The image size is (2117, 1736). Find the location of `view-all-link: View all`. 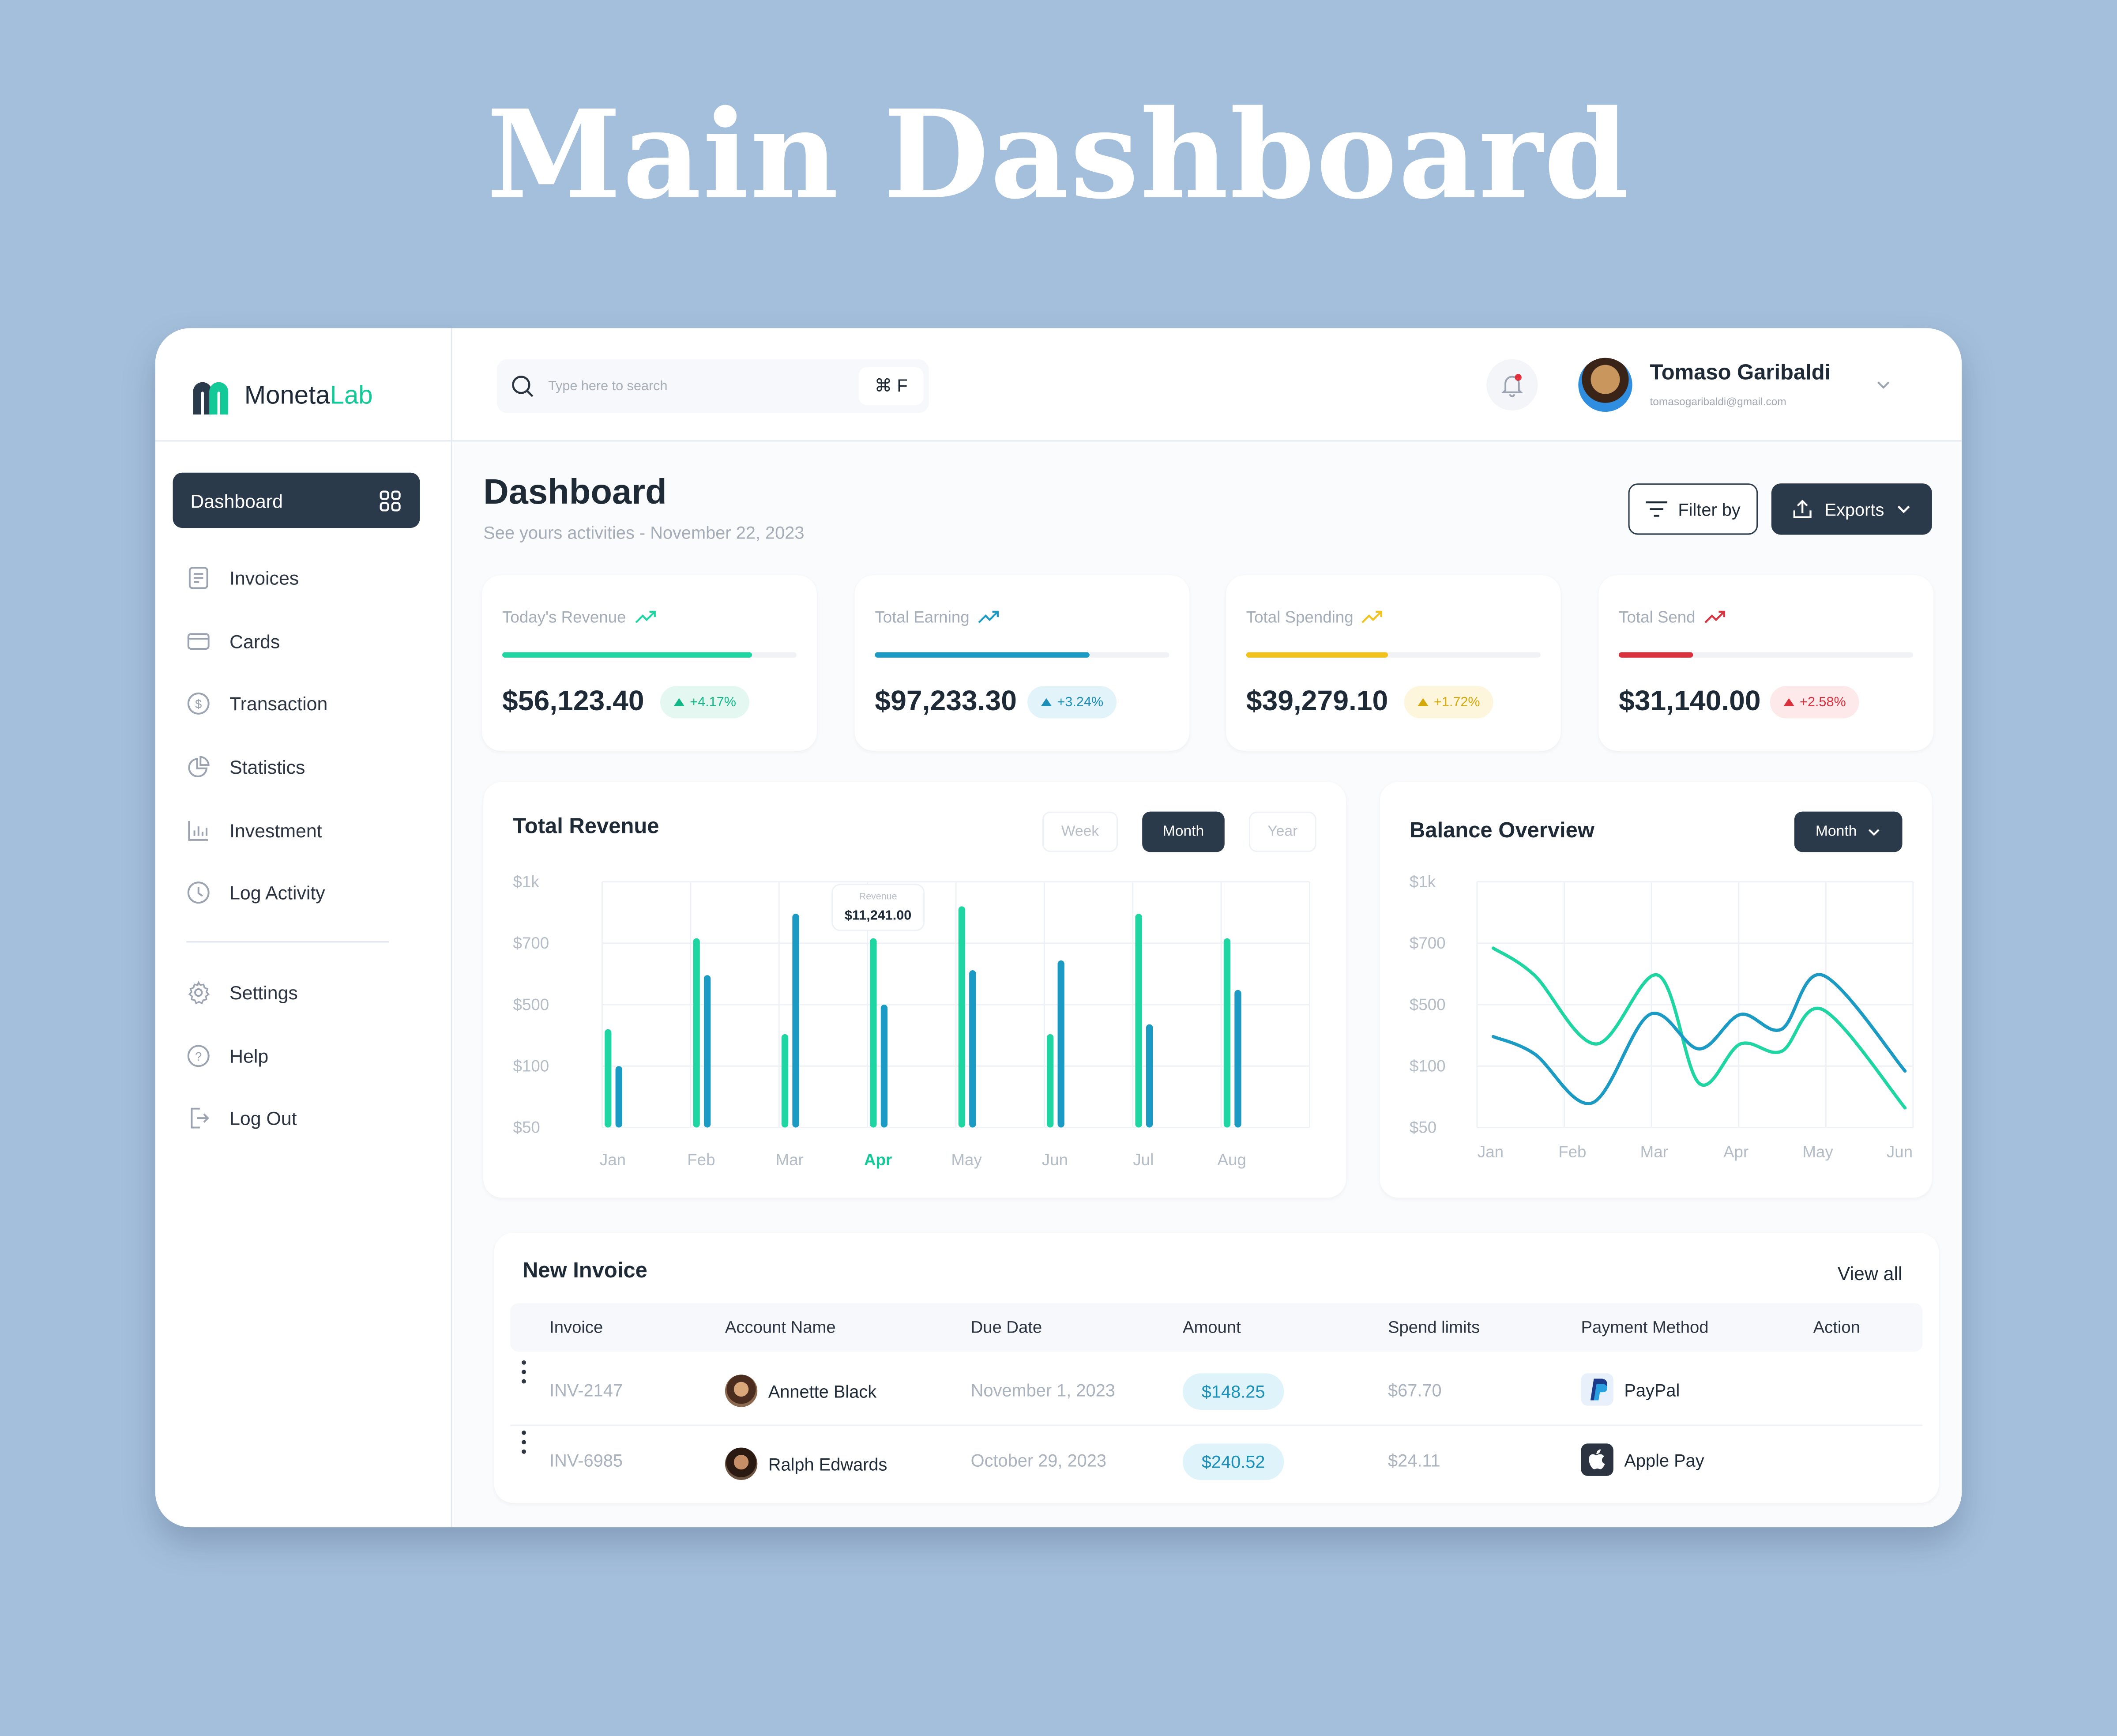

view-all-link: View all is located at coordinates (1870, 1273).